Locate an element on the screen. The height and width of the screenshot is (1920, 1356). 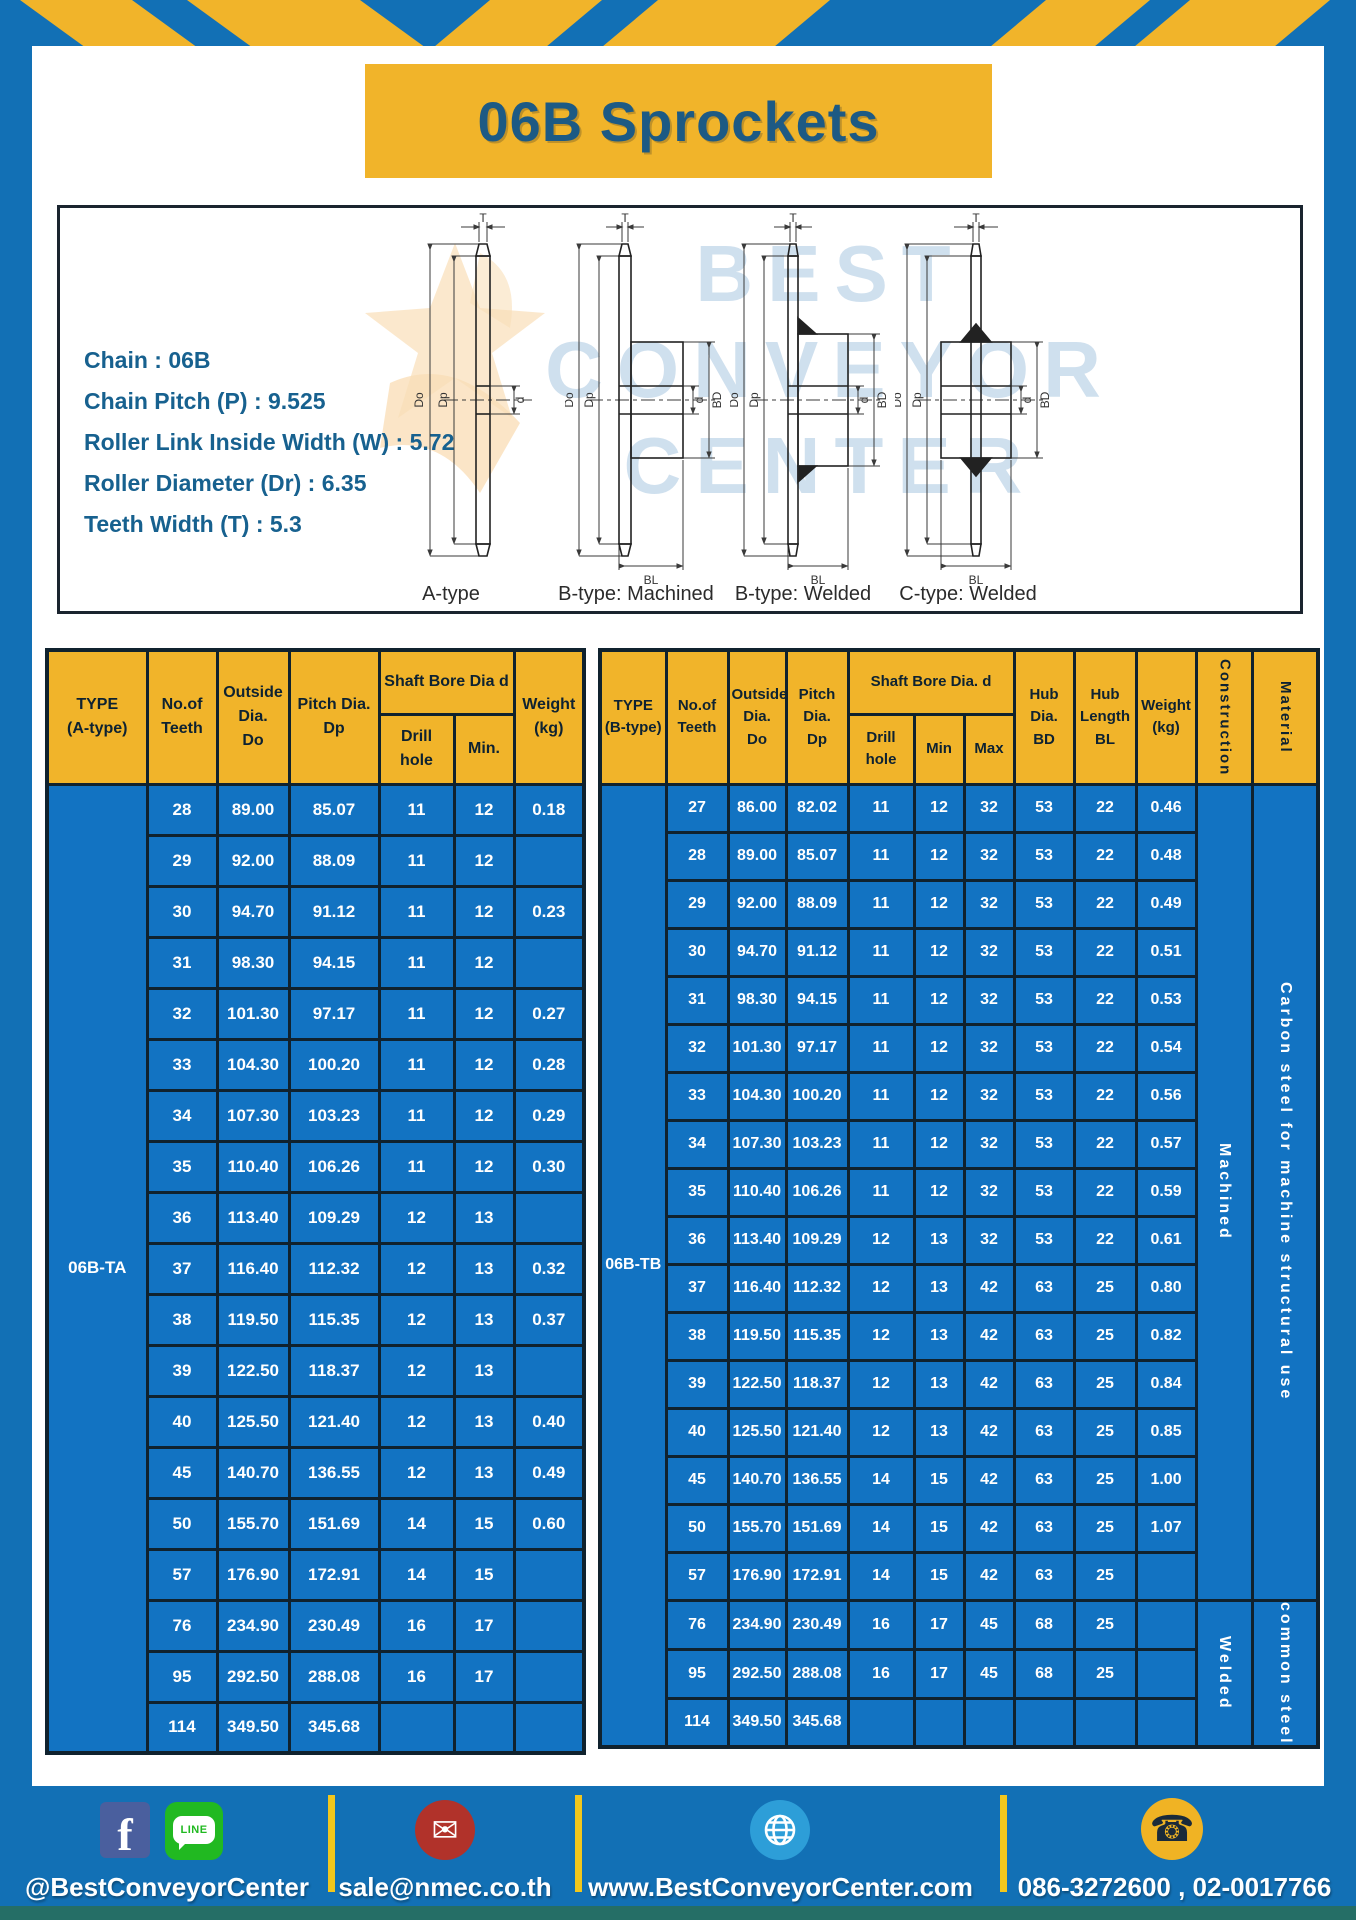
table-row: 50 155.70 151.69 14 15 42 63 25 1.07 is located at coordinates (959, 1528).